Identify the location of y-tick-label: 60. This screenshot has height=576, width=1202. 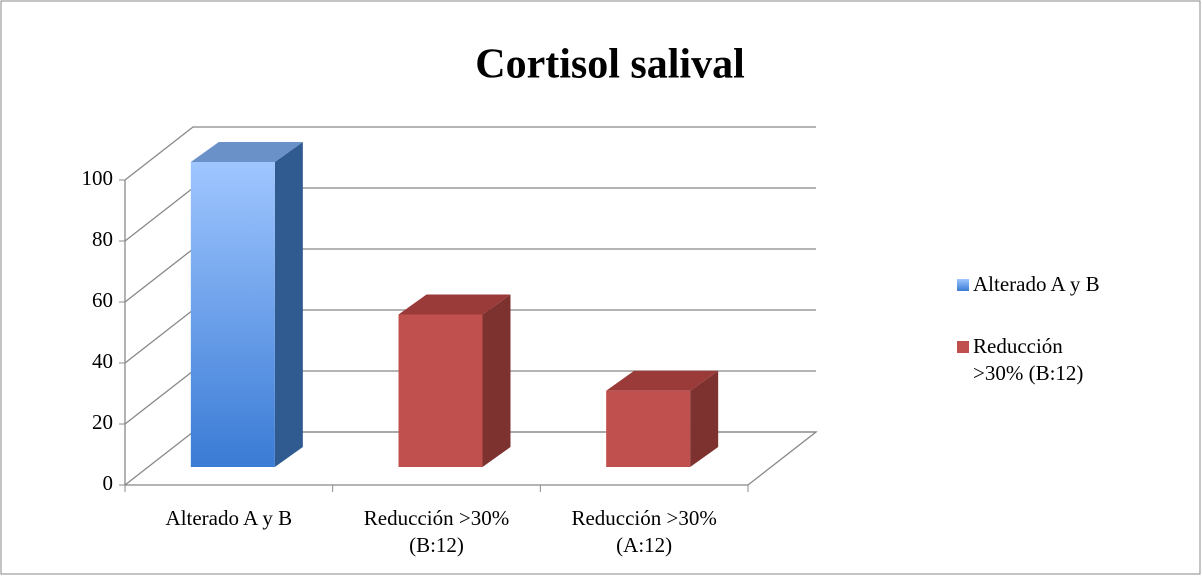
(102, 300).